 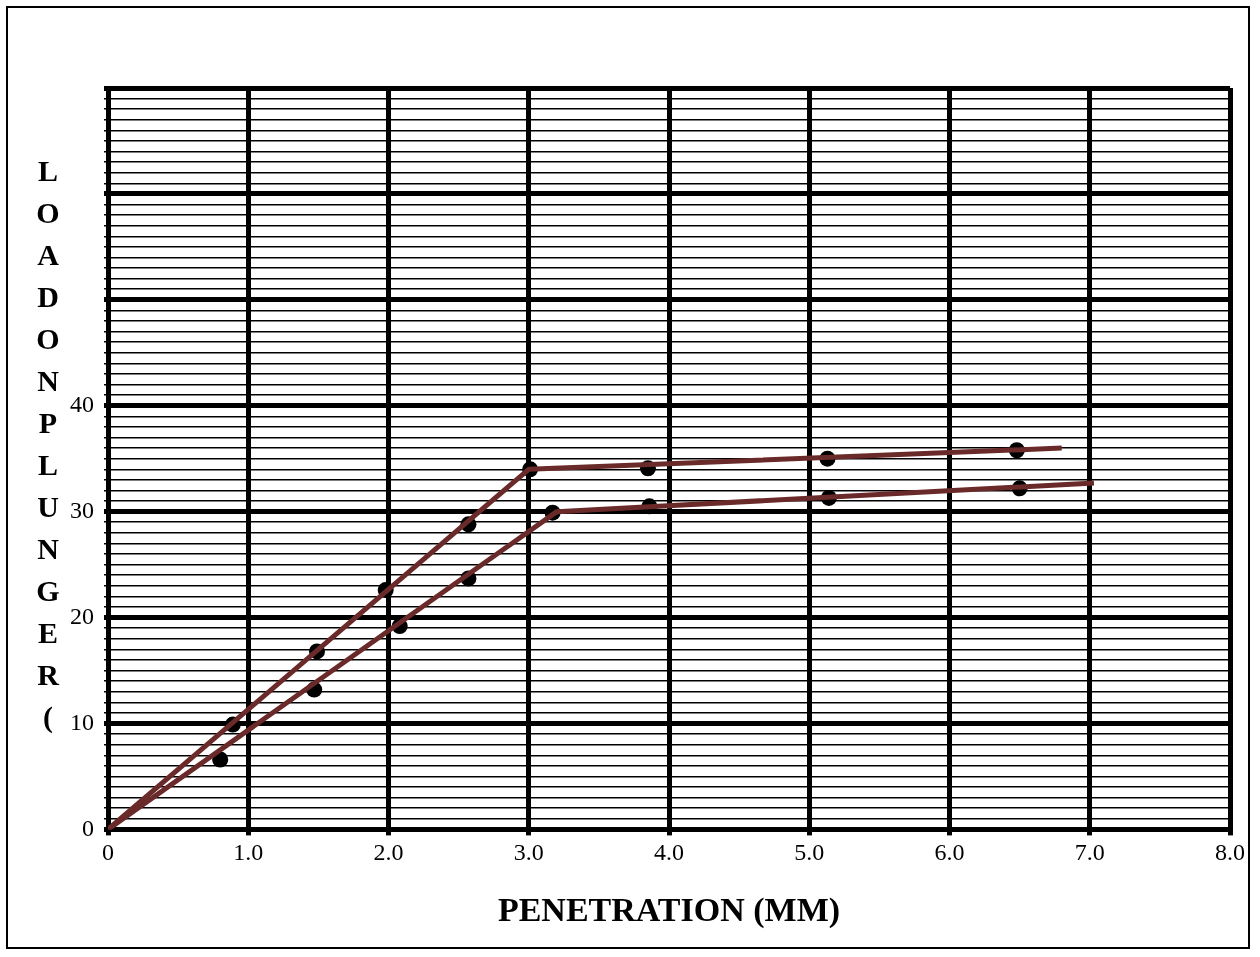 What do you see at coordinates (949, 852) in the screenshot?
I see `x-tick-label: 6.0` at bounding box center [949, 852].